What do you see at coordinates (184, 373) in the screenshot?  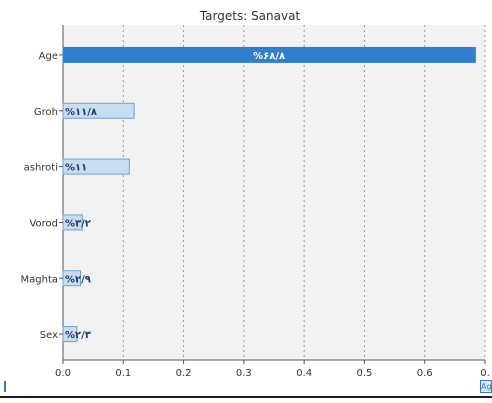 I see `x-tick-label: 0.2` at bounding box center [184, 373].